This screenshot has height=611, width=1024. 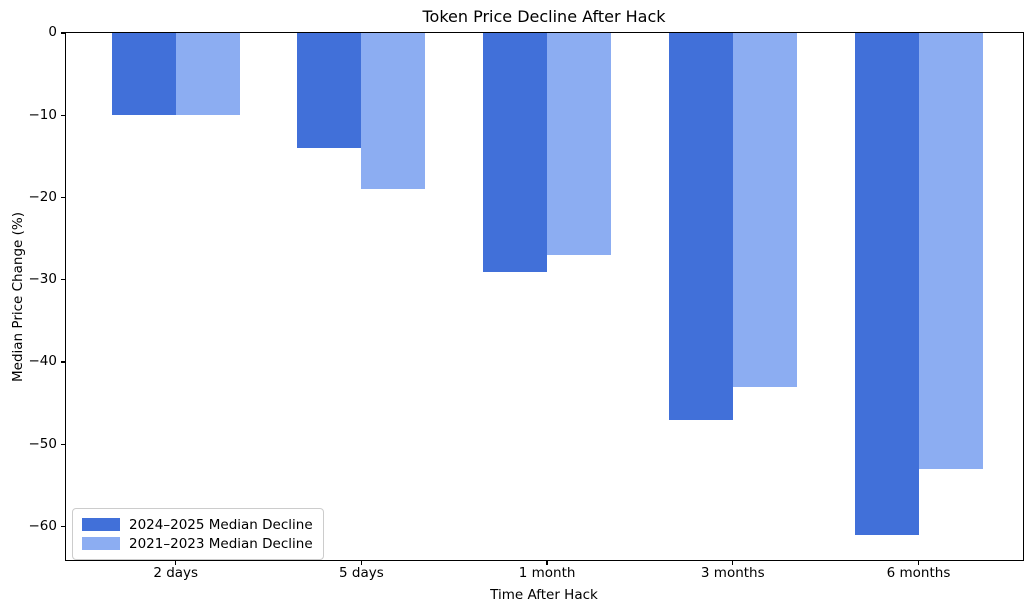 I want to click on x-tick-label: 5 days, so click(x=361, y=573).